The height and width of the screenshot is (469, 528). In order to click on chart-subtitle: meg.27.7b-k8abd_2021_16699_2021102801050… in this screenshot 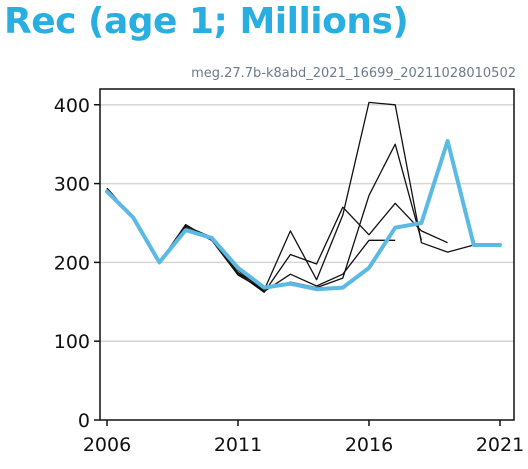, I will do `click(353, 73)`.